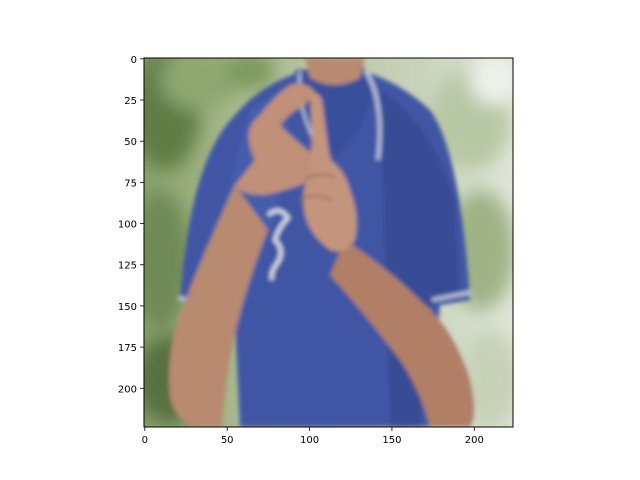  I want to click on x-tick-label: 150, so click(391, 440).